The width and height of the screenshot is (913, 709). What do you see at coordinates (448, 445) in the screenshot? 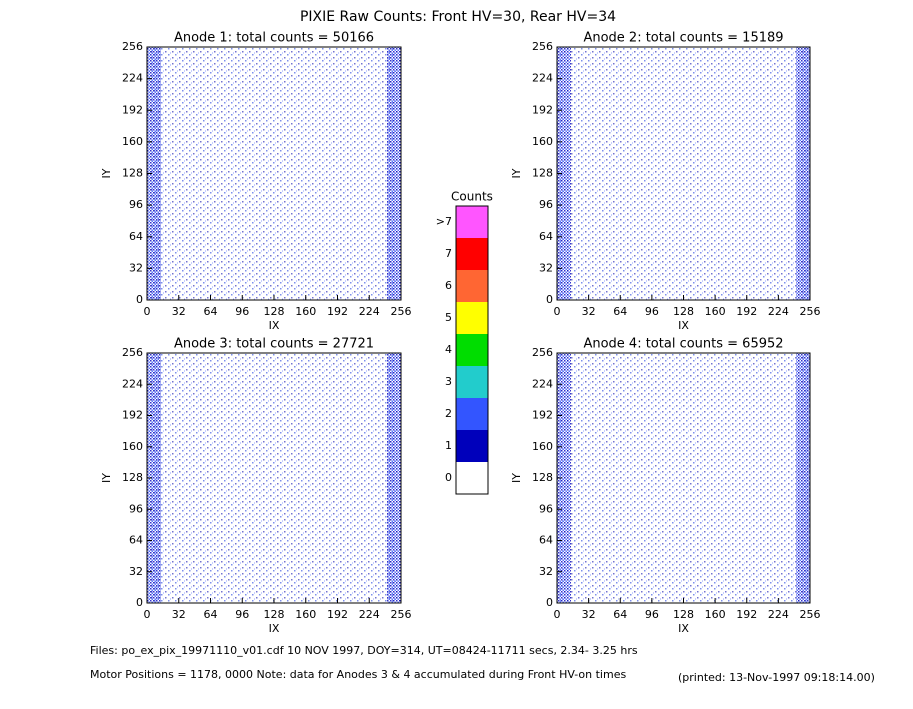
I see `colorbar-label: 1` at bounding box center [448, 445].